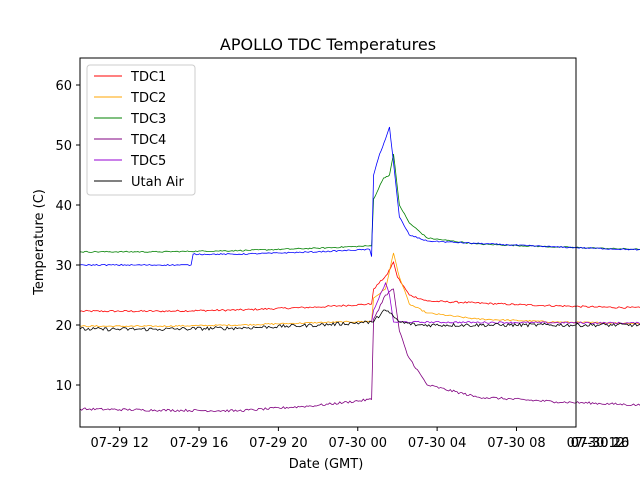 This screenshot has width=640, height=480. I want to click on legend-label: TDC5, so click(148, 161).